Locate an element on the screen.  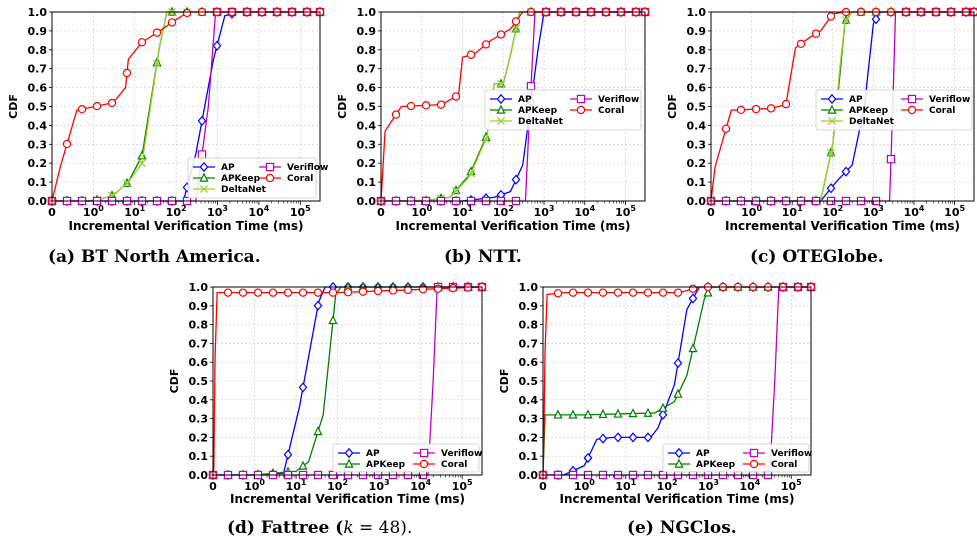
x-tick-label: 10³ is located at coordinates (544, 211).